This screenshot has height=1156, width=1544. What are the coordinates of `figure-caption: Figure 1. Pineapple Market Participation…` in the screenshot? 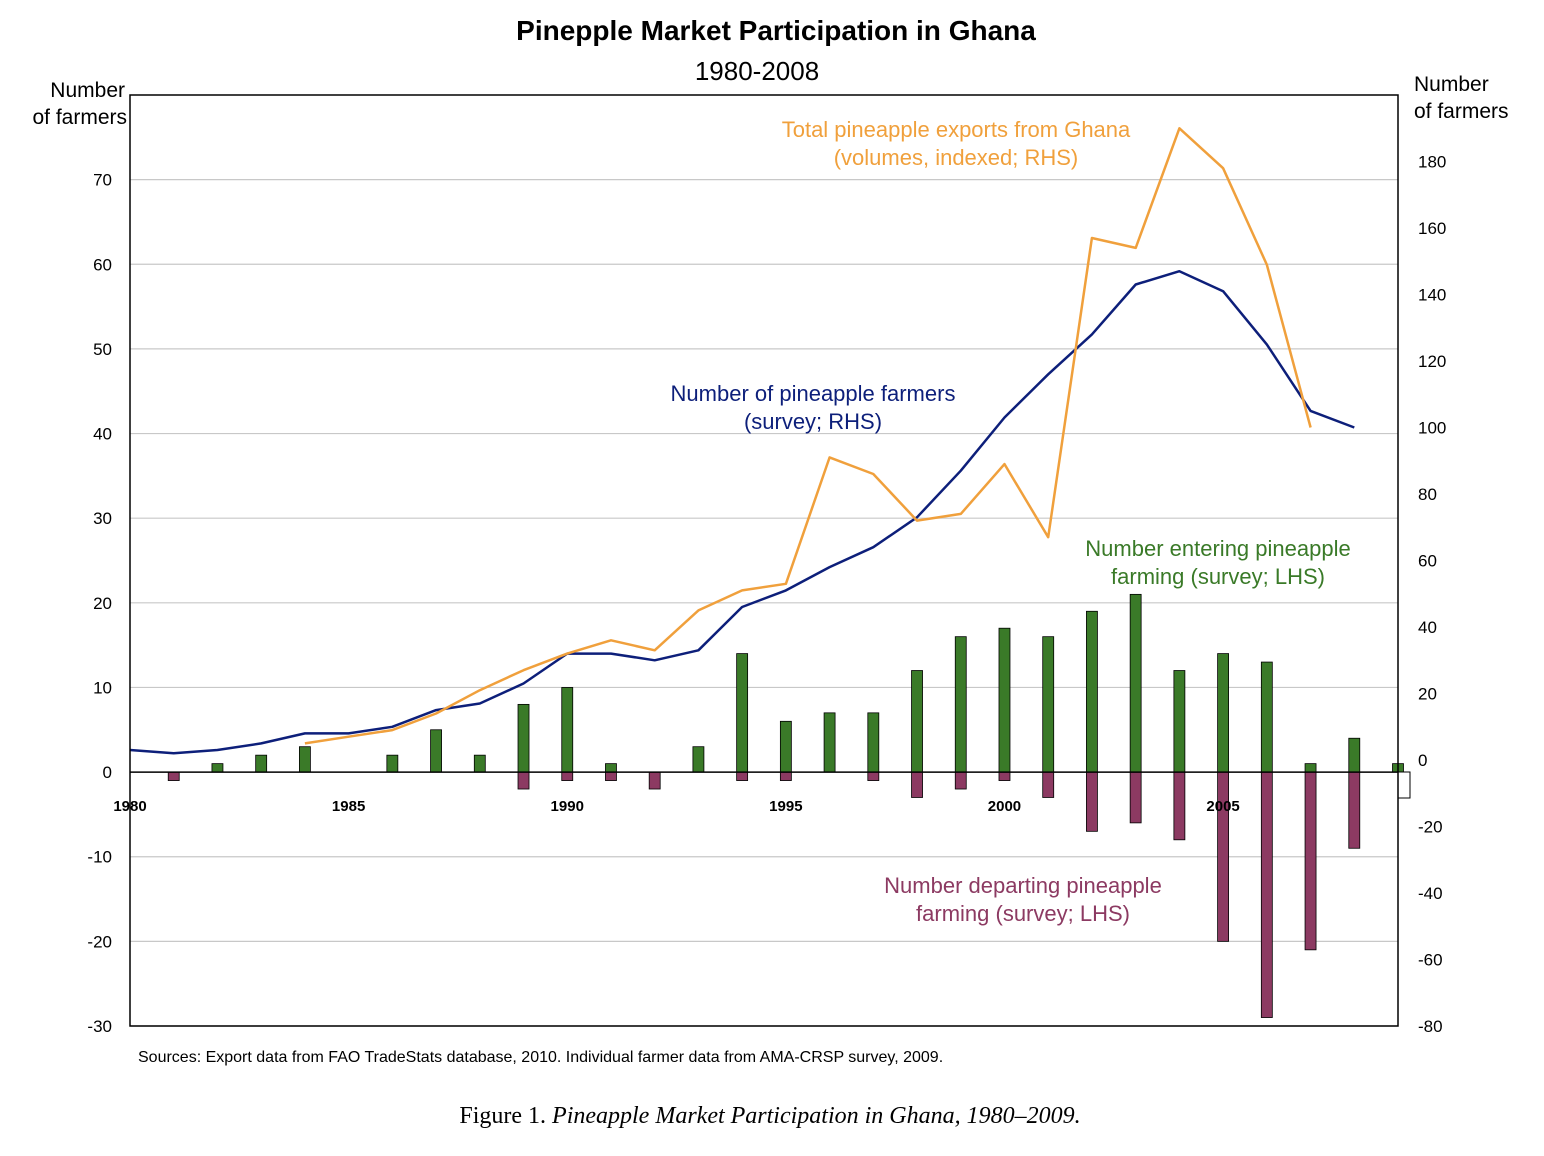 It's located at (769, 1116).